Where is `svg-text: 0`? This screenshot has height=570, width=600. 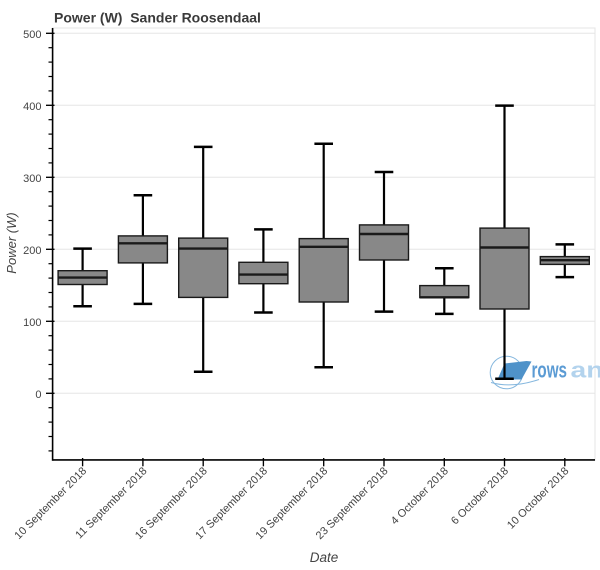
svg-text: 0 is located at coordinates (38, 395).